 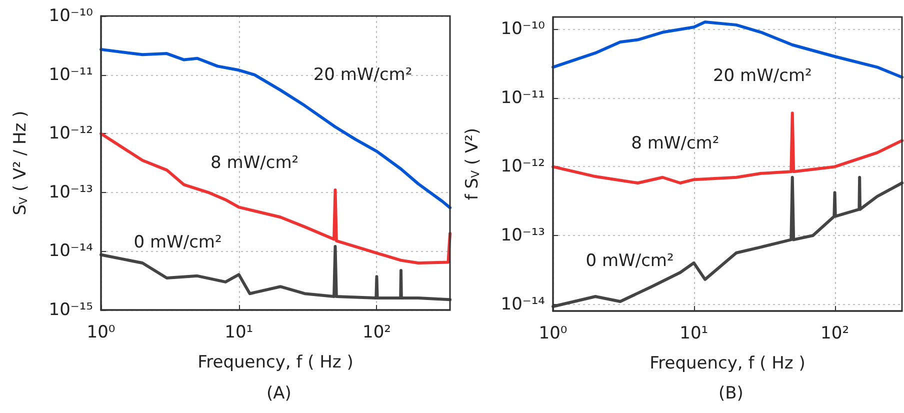 I want to click on y-axis-title: SV ( V² / Hz ), so click(x=20, y=163).